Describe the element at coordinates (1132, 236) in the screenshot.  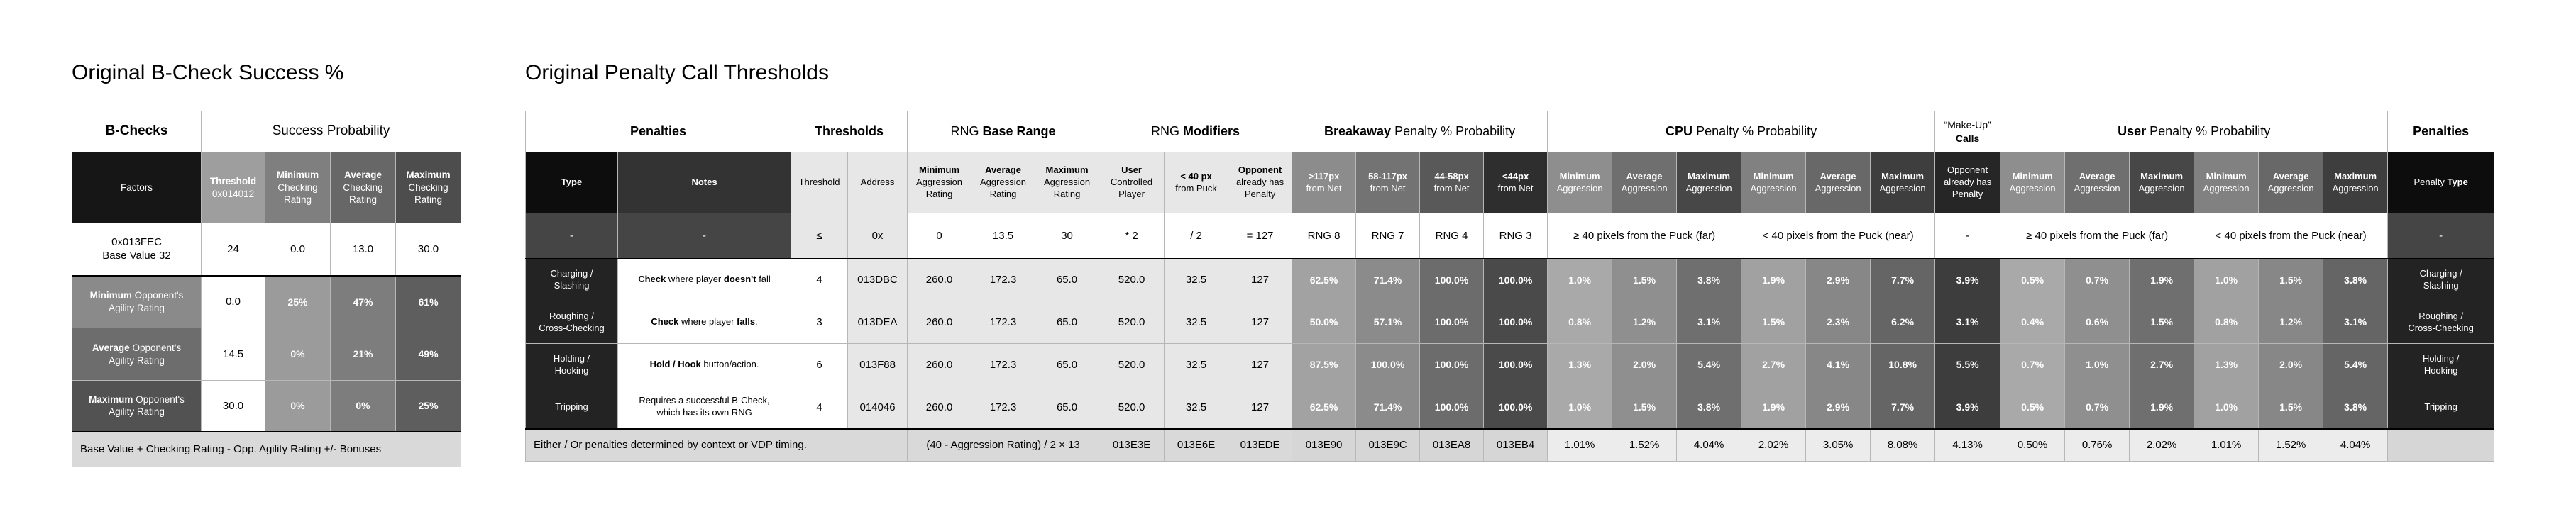
I see `formula-mod-user: * 2` at that location.